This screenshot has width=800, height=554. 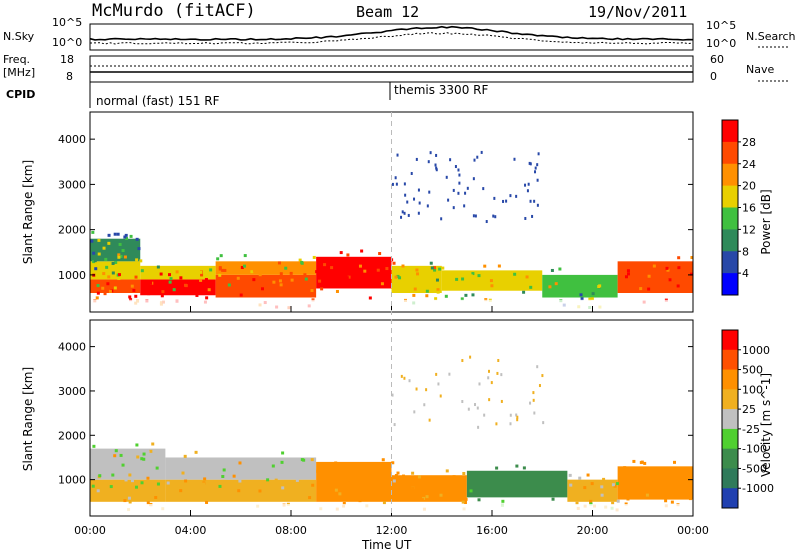 What do you see at coordinates (72, 184) in the screenshot?
I see `power-ytick-label-1: 3000` at bounding box center [72, 184].